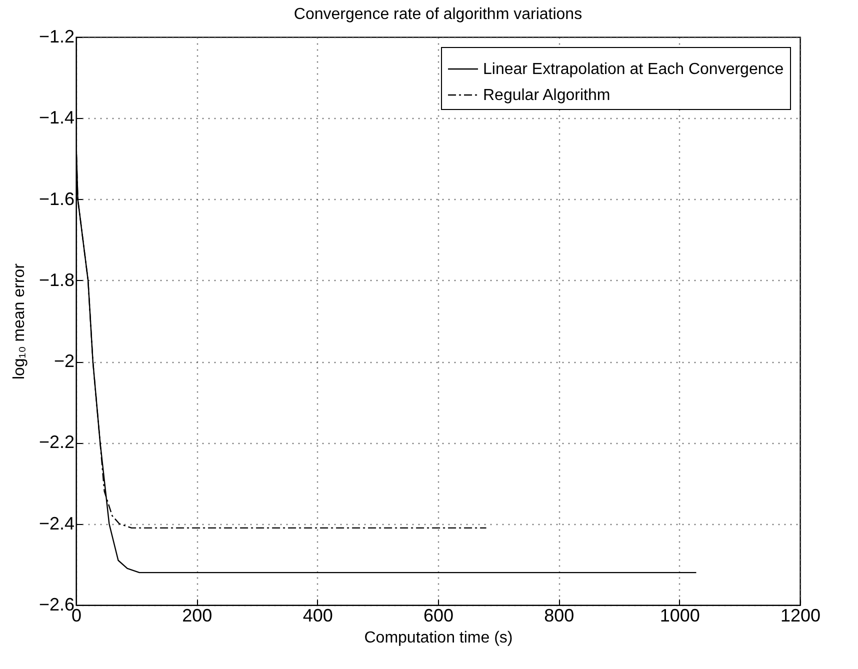 Image resolution: width=858 pixels, height=669 pixels. I want to click on y-tick-label: −2.2, so click(56, 442).